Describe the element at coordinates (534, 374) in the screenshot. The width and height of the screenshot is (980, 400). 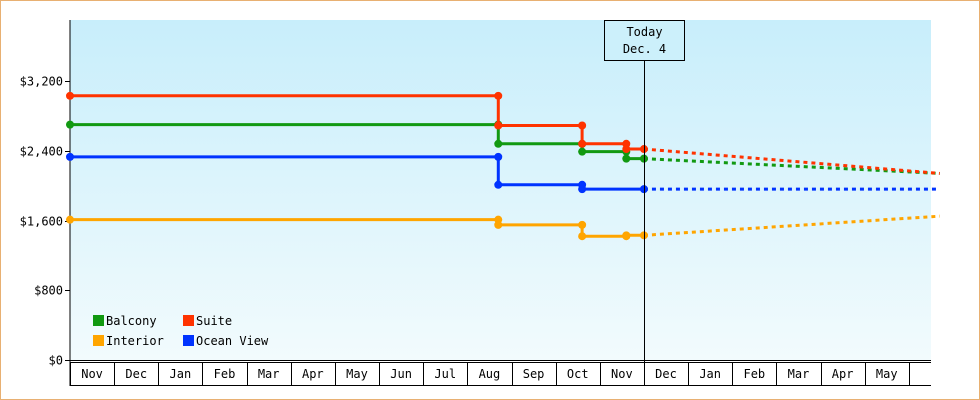
I see `month-label: Sep` at that location.